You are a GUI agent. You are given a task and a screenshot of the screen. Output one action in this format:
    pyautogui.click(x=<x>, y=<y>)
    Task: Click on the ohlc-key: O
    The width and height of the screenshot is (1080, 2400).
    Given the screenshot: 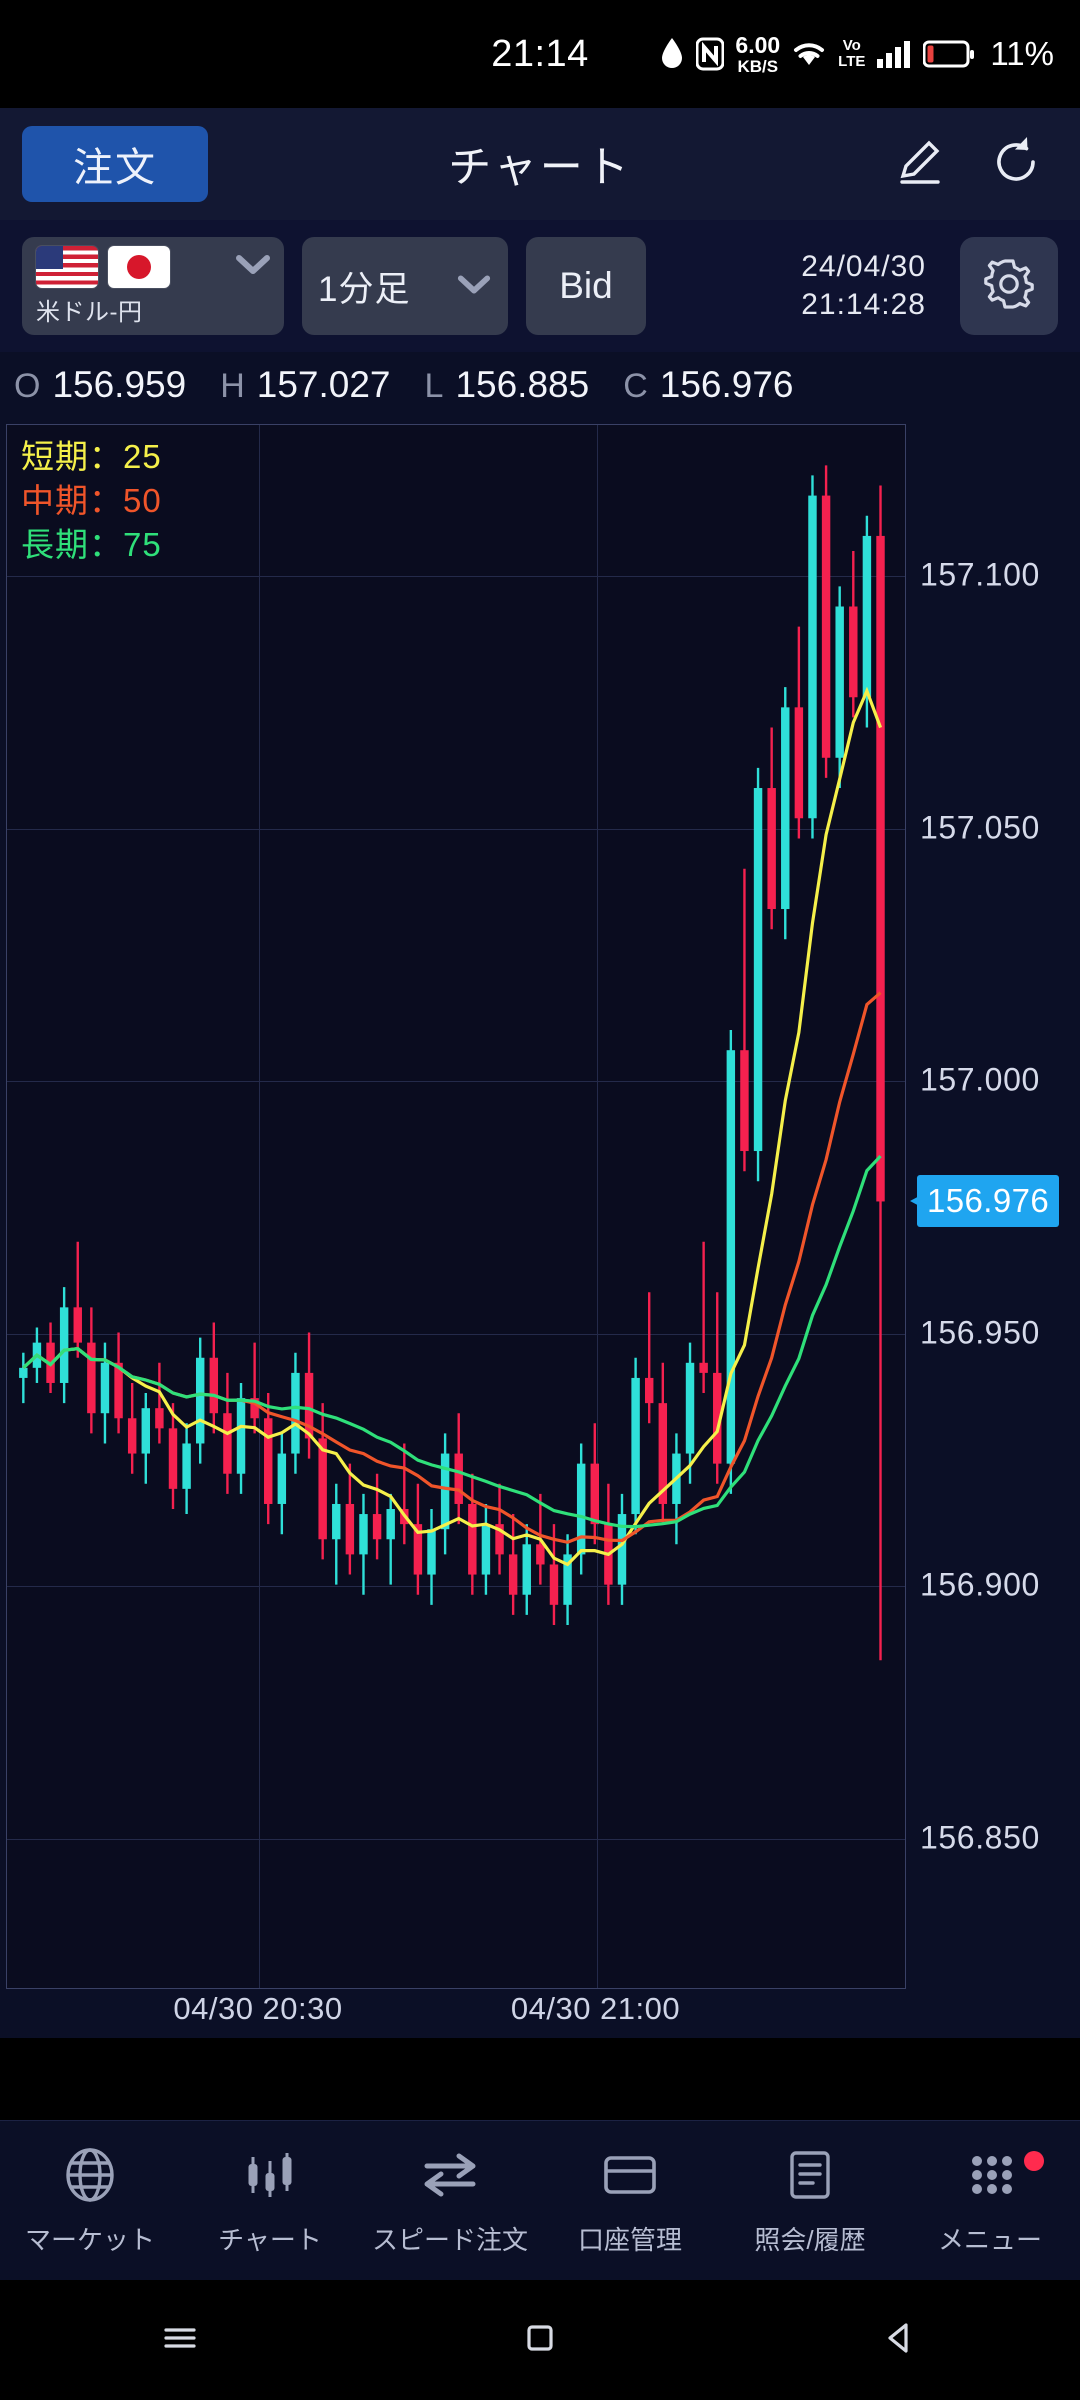 What is the action you would take?
    pyautogui.click(x=27, y=386)
    